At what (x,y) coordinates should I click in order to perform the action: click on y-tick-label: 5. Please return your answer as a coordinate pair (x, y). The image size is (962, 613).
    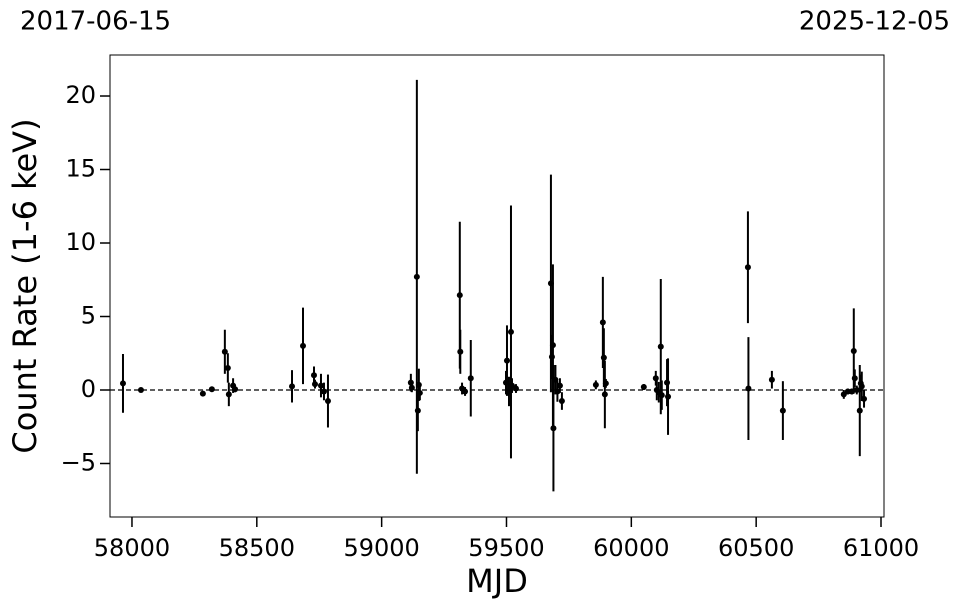
    Looking at the image, I should click on (88, 316).